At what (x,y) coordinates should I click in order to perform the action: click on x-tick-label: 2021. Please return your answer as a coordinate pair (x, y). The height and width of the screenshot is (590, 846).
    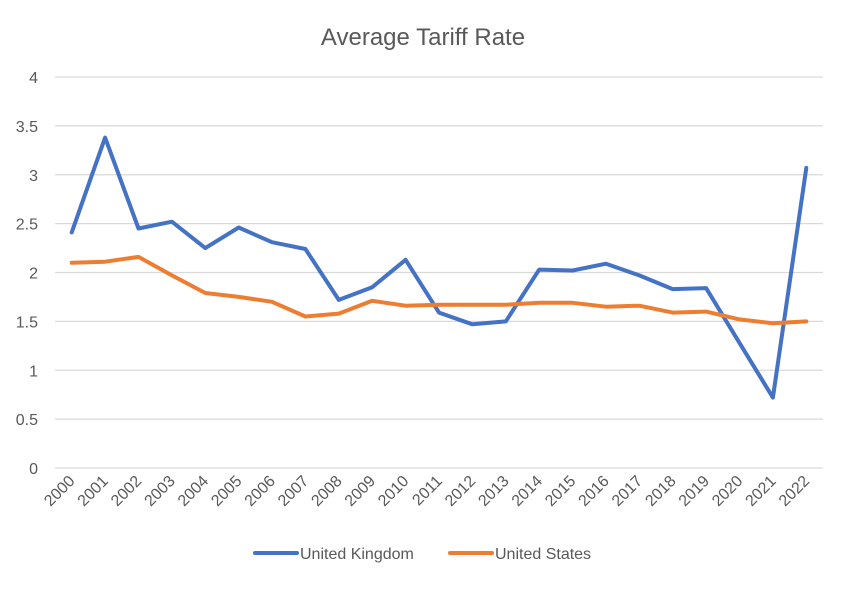
    Looking at the image, I should click on (761, 491).